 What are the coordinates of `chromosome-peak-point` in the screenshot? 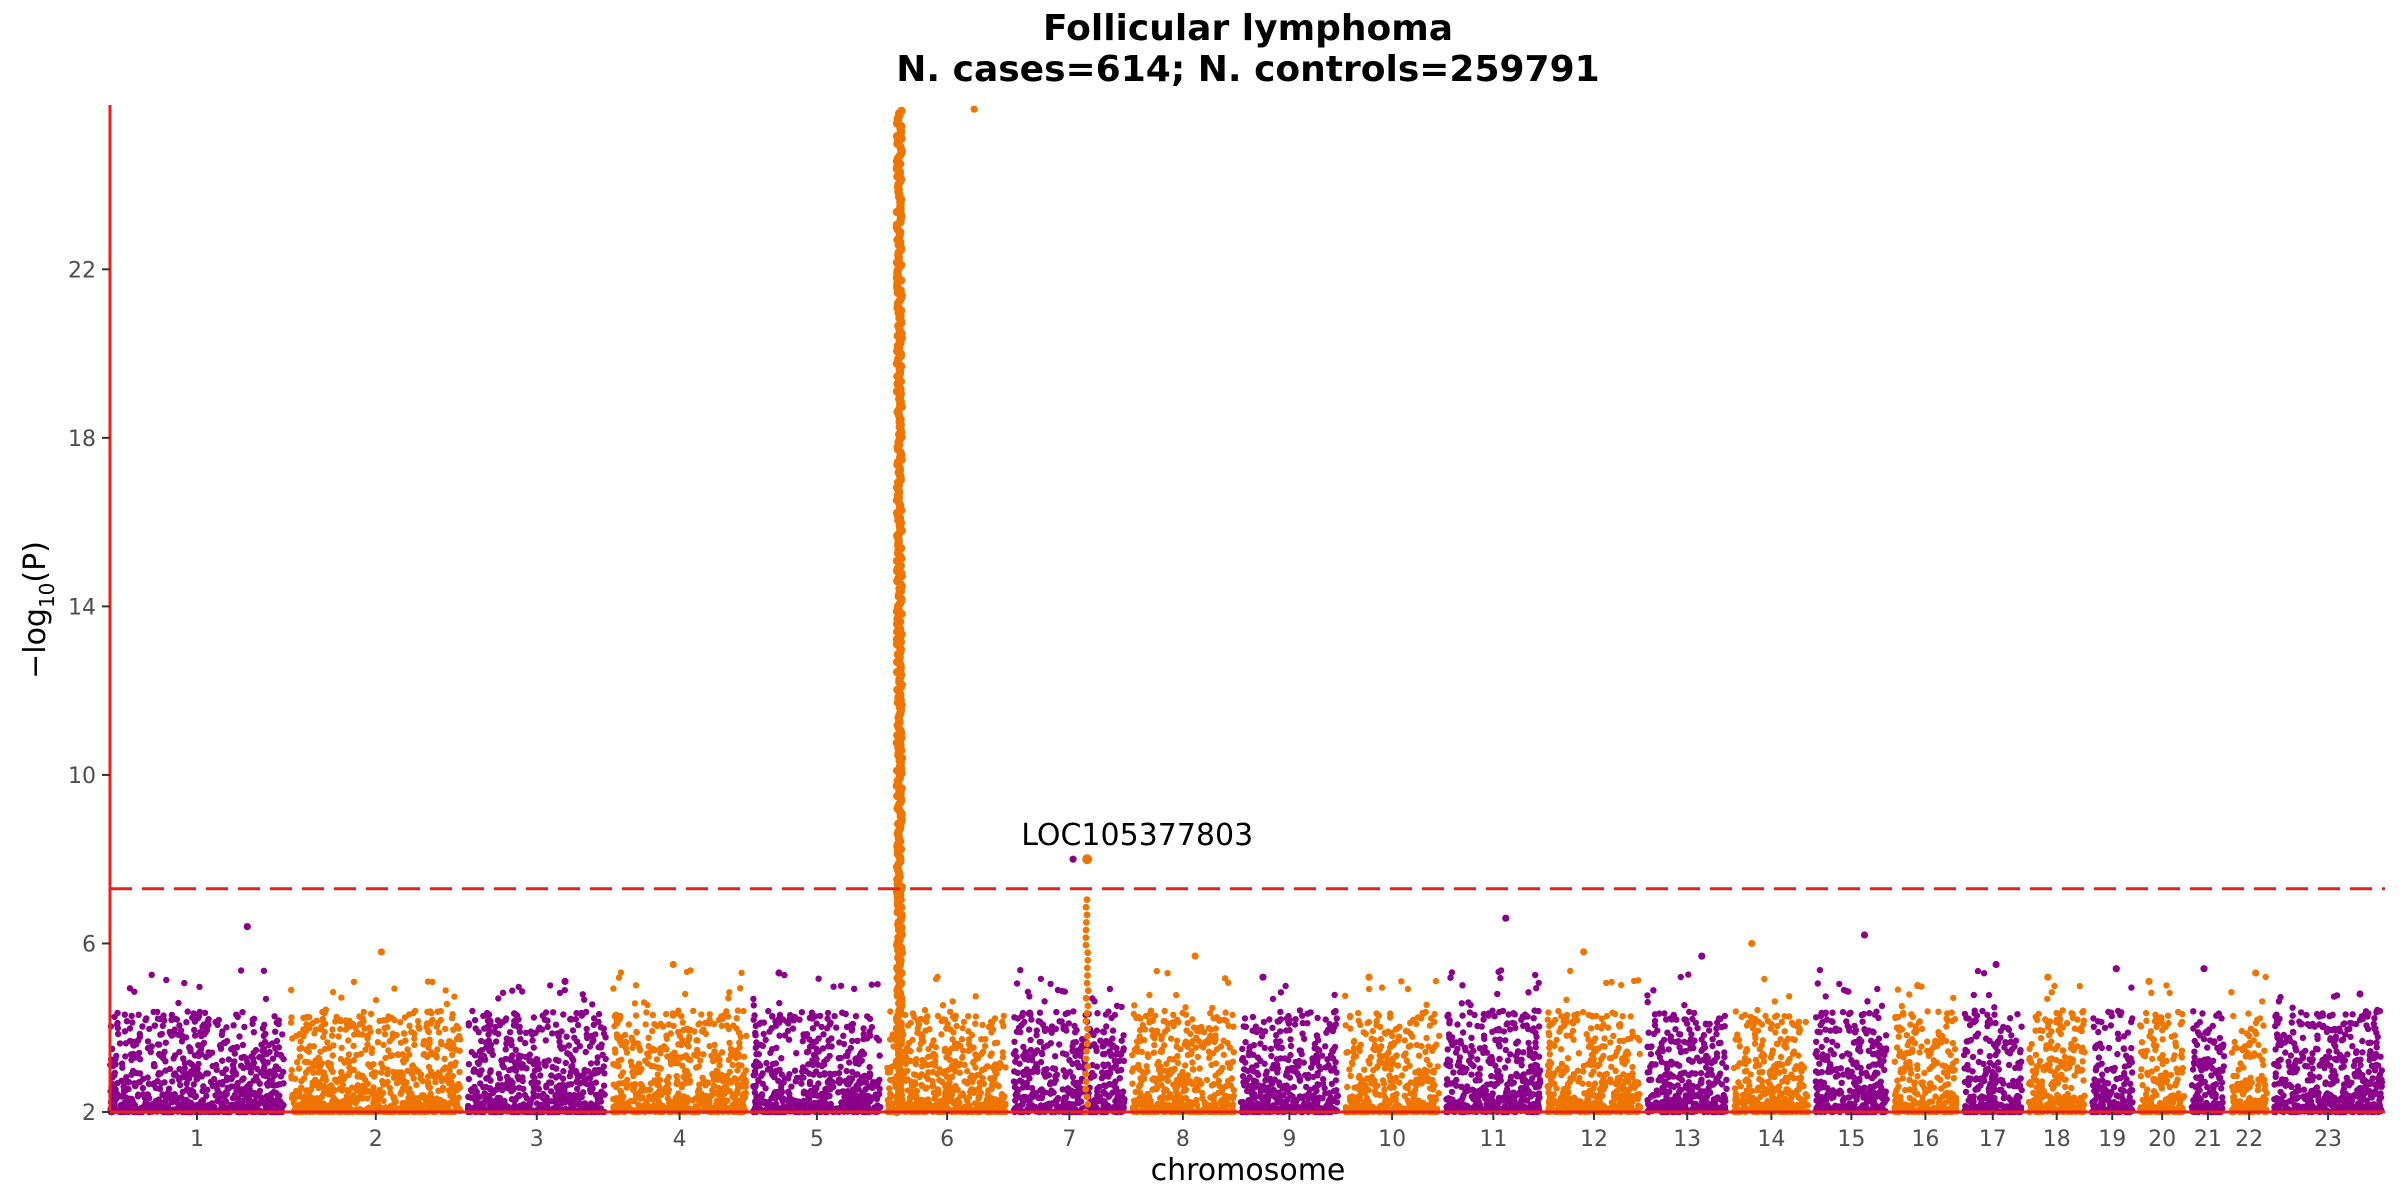 It's located at (1195, 956).